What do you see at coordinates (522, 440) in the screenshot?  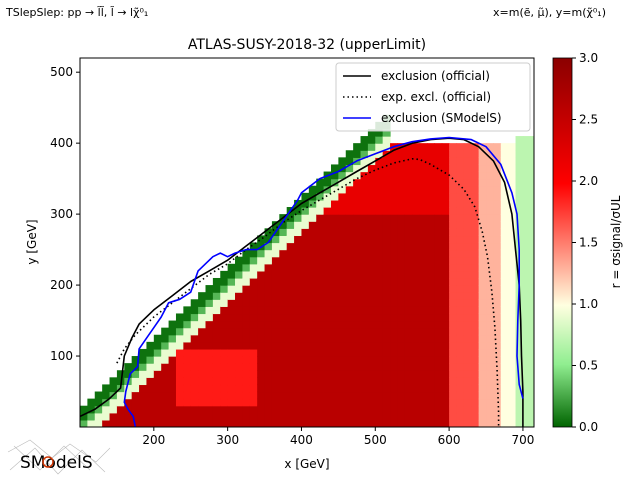 I see `x-tick-label: 700` at bounding box center [522, 440].